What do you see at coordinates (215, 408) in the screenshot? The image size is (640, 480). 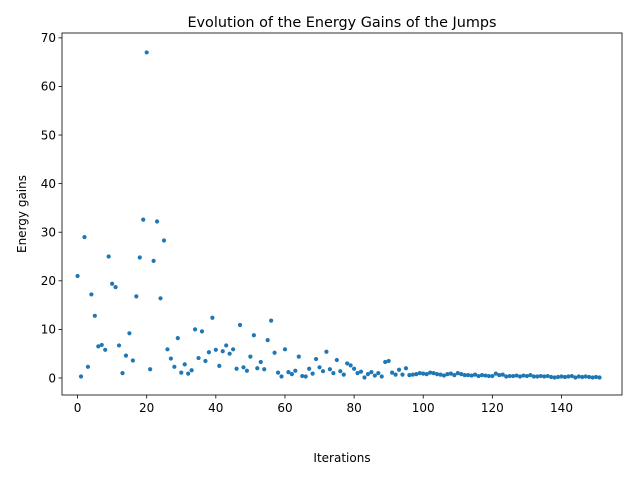 I see `x-tick-label: 40` at bounding box center [215, 408].